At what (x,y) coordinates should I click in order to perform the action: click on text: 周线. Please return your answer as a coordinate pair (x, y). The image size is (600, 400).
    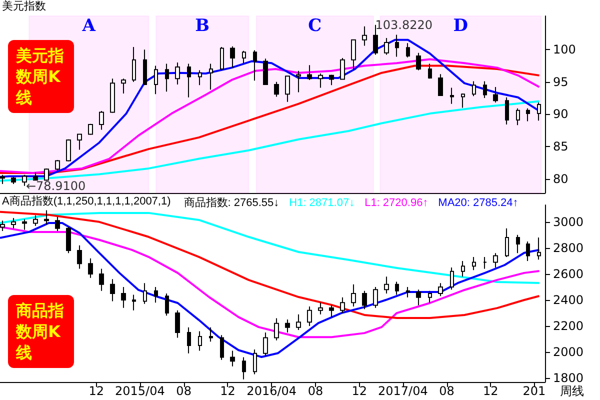
    Looking at the image, I should click on (572, 391).